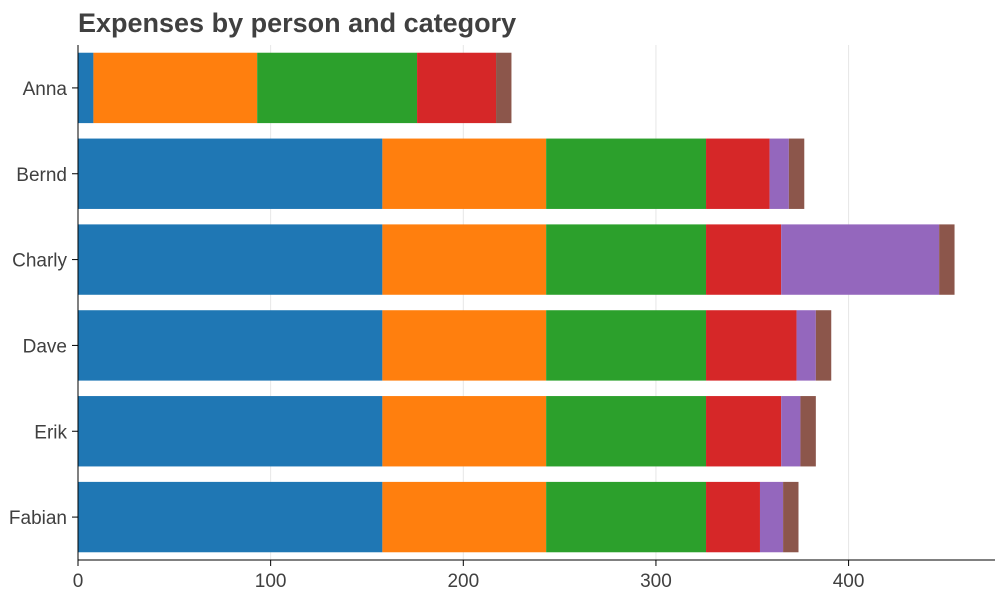 The image size is (1000, 592). What do you see at coordinates (38, 518) in the screenshot?
I see `y-tick-label: Fabian` at bounding box center [38, 518].